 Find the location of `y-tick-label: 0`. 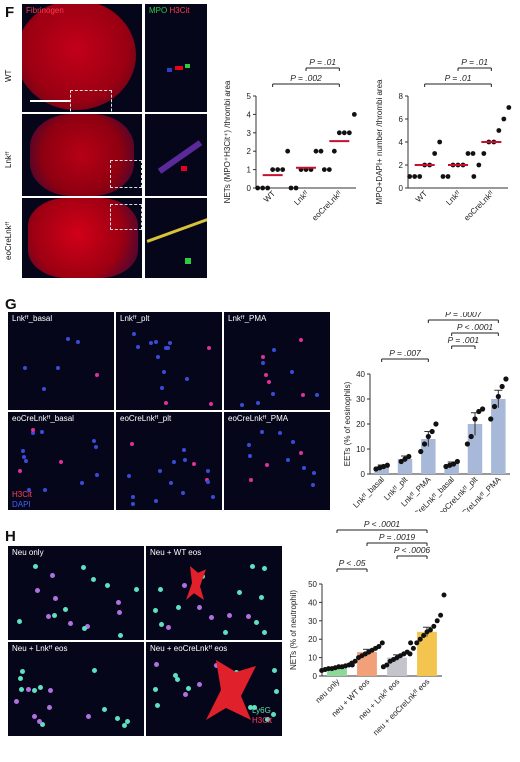

y-tick-label: 0 is located at coordinates (401, 188).